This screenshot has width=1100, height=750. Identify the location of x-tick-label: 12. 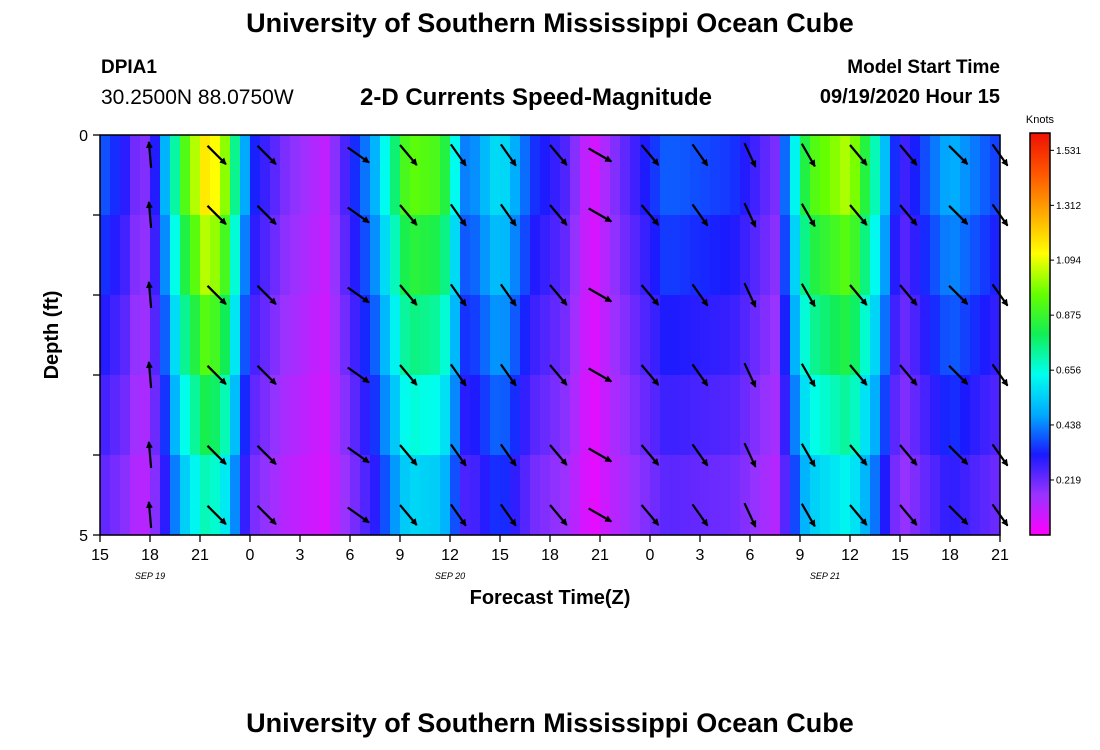
(450, 555).